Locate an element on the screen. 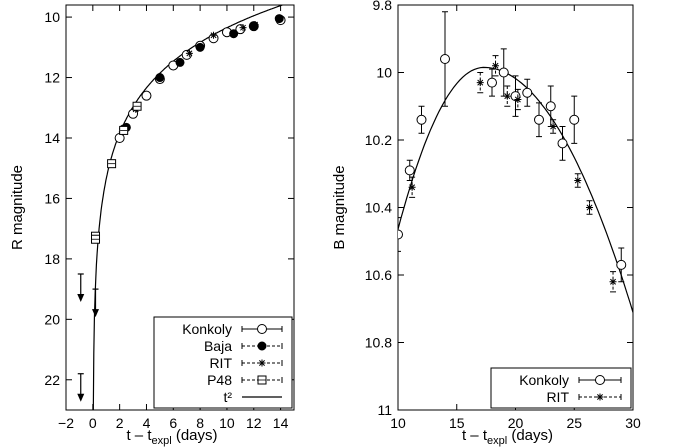  x-tick-label: 12 is located at coordinates (254, 423).